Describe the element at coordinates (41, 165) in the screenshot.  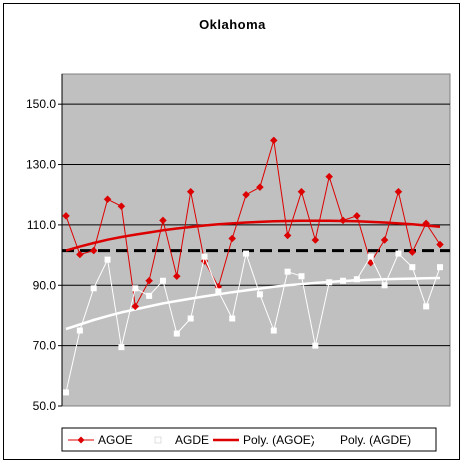
I see `y-tick-label: 130.0` at that location.